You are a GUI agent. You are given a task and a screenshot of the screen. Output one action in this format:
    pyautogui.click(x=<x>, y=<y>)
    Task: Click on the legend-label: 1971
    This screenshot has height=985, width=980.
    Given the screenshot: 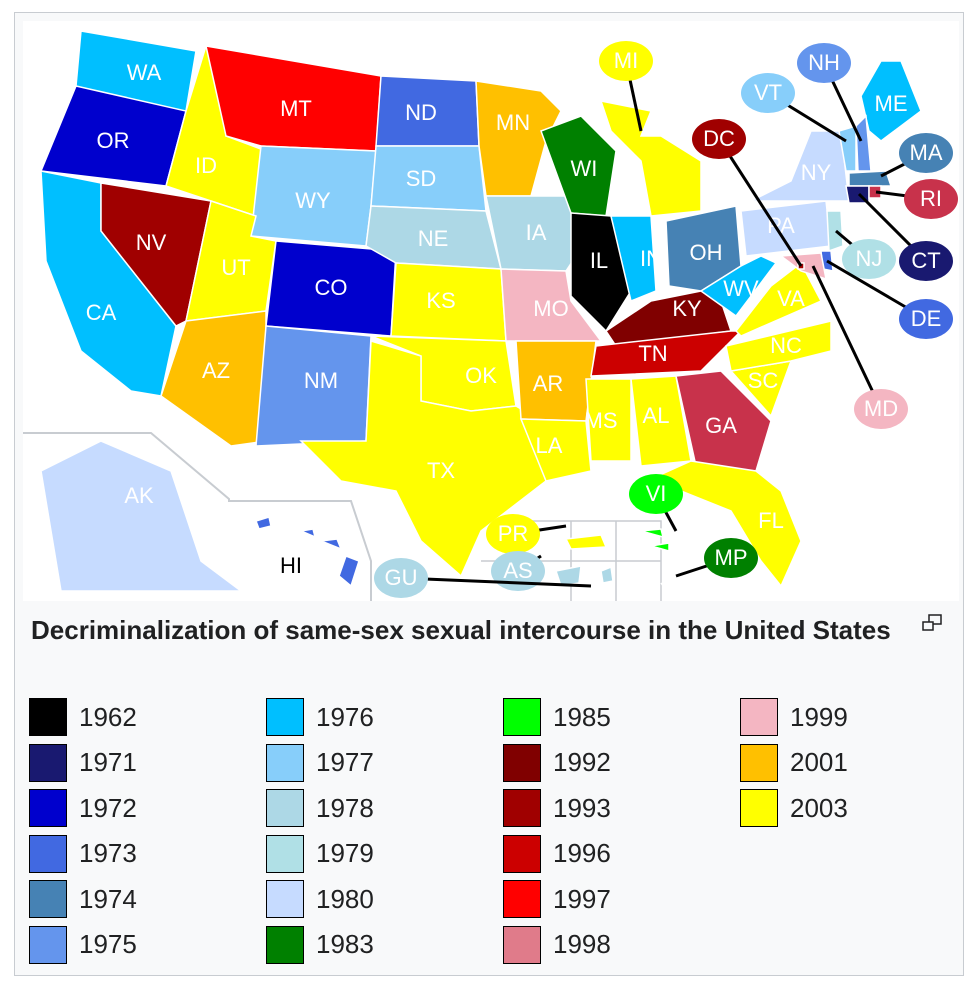 What is the action you would take?
    pyautogui.click(x=108, y=762)
    